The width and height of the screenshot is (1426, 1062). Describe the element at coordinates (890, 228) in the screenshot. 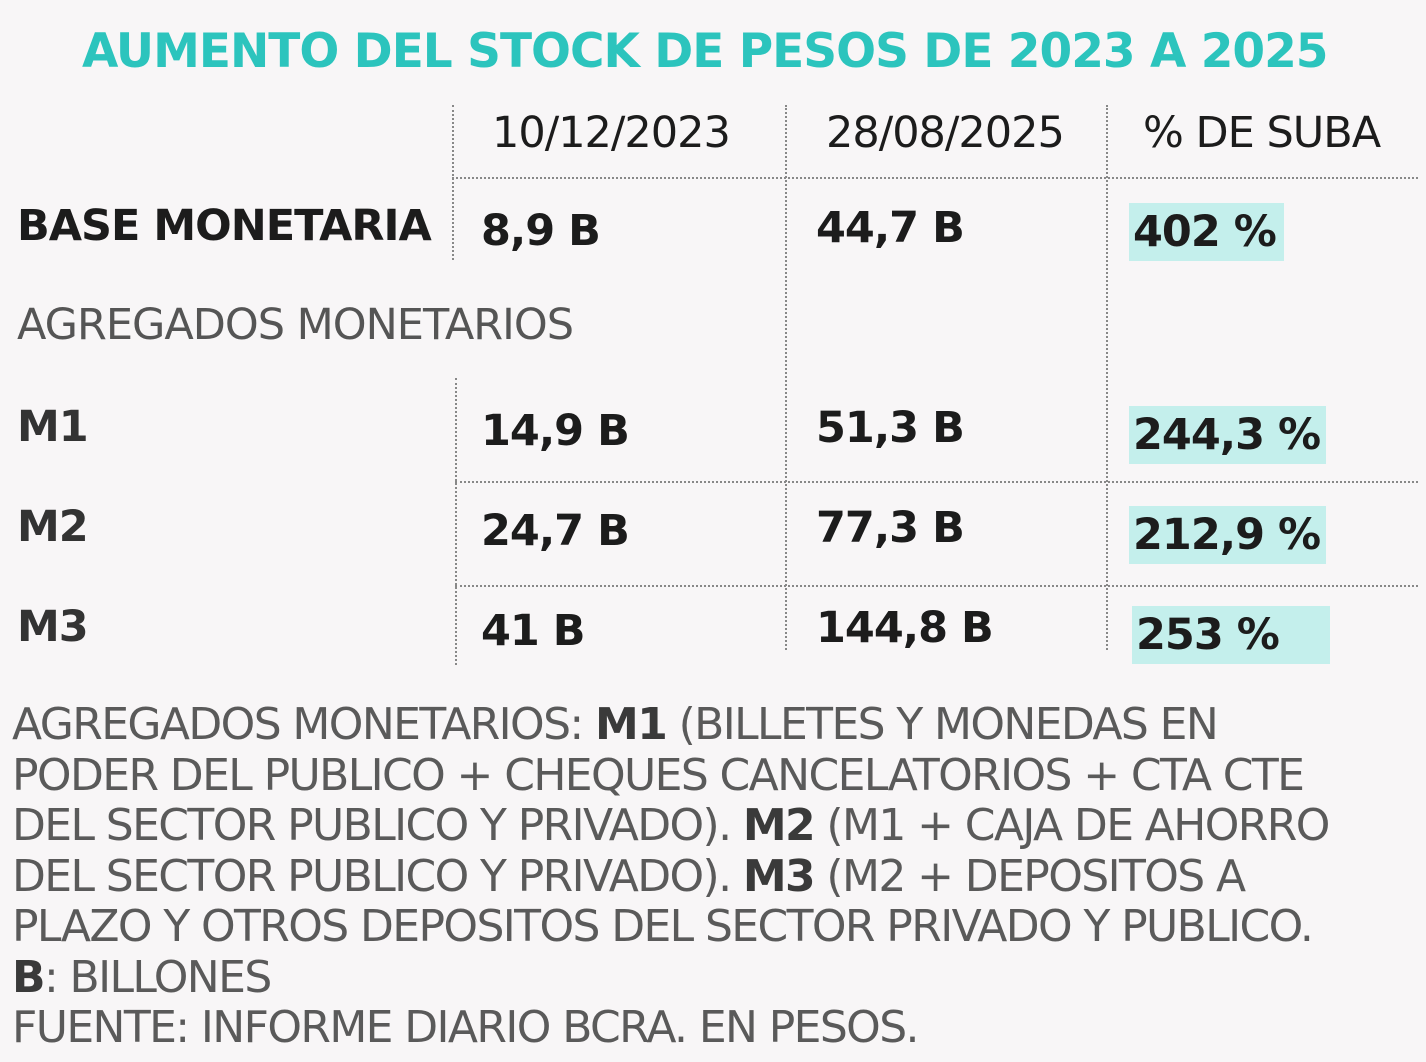

I see `value-base-2025: 44,7 B` at that location.